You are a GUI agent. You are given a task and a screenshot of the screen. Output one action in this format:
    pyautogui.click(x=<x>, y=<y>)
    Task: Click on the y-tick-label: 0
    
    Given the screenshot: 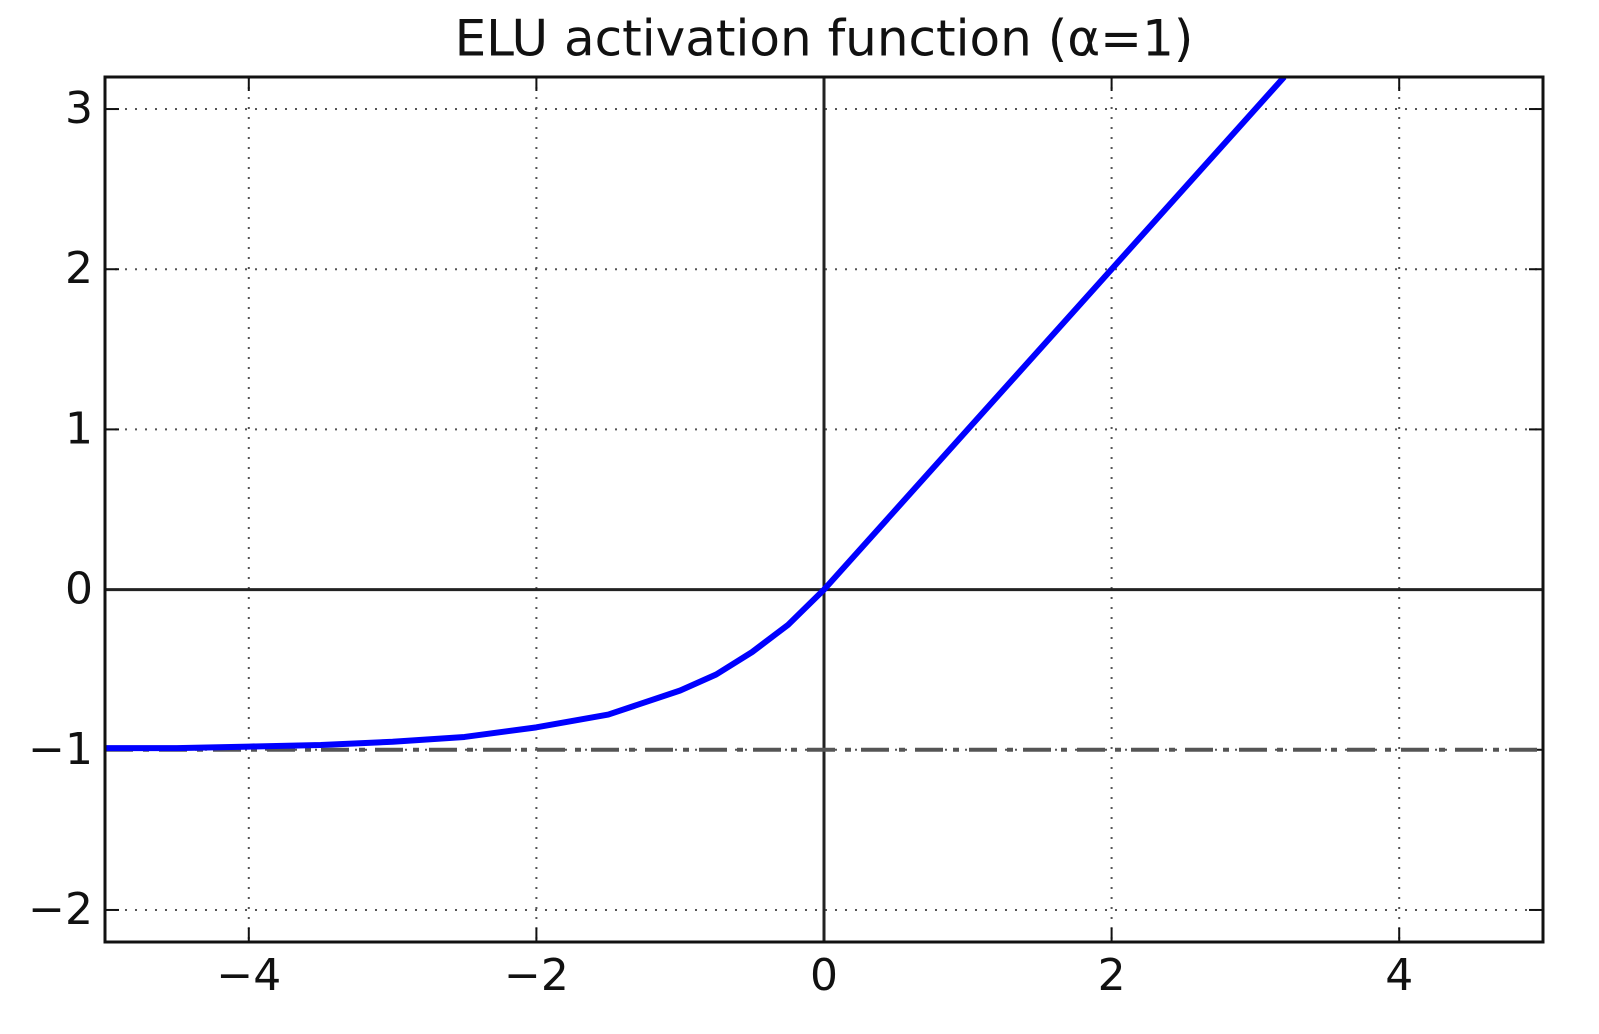 What is the action you would take?
    pyautogui.click(x=79, y=589)
    